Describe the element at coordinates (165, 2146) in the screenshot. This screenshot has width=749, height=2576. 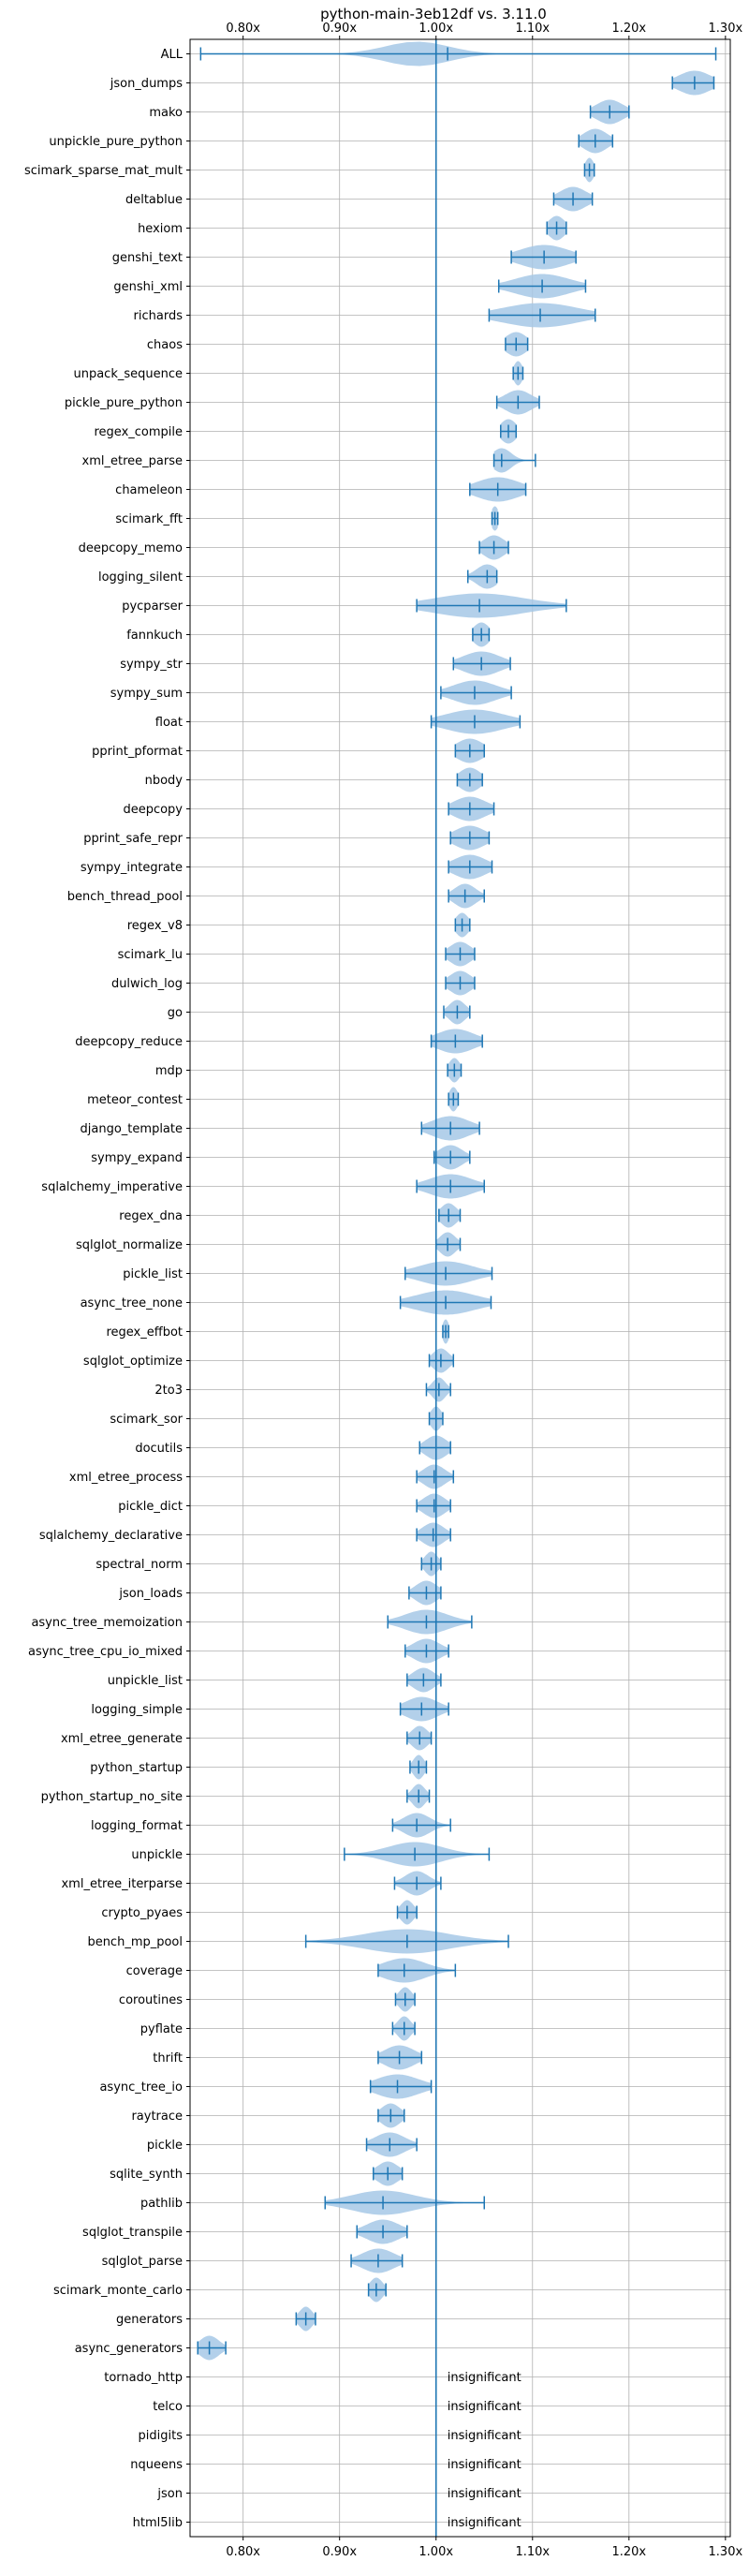
I see `benchmark-label: pickle` at that location.